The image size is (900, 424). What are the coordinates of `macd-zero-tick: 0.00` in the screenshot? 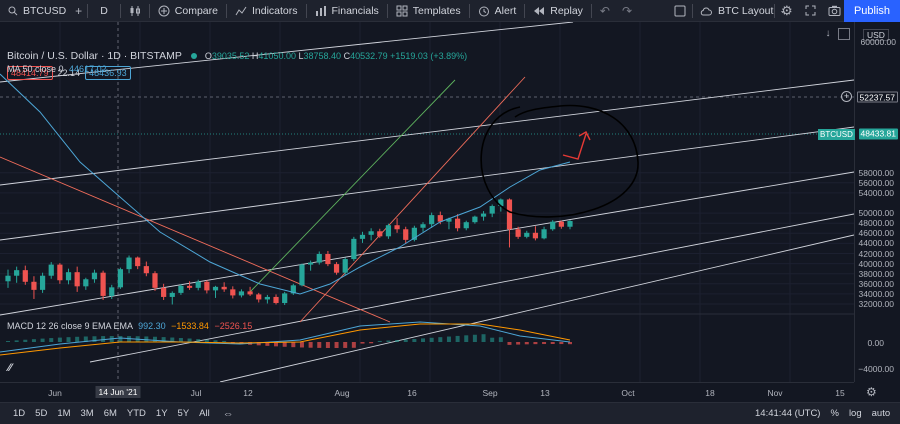 It's located at (875, 343).